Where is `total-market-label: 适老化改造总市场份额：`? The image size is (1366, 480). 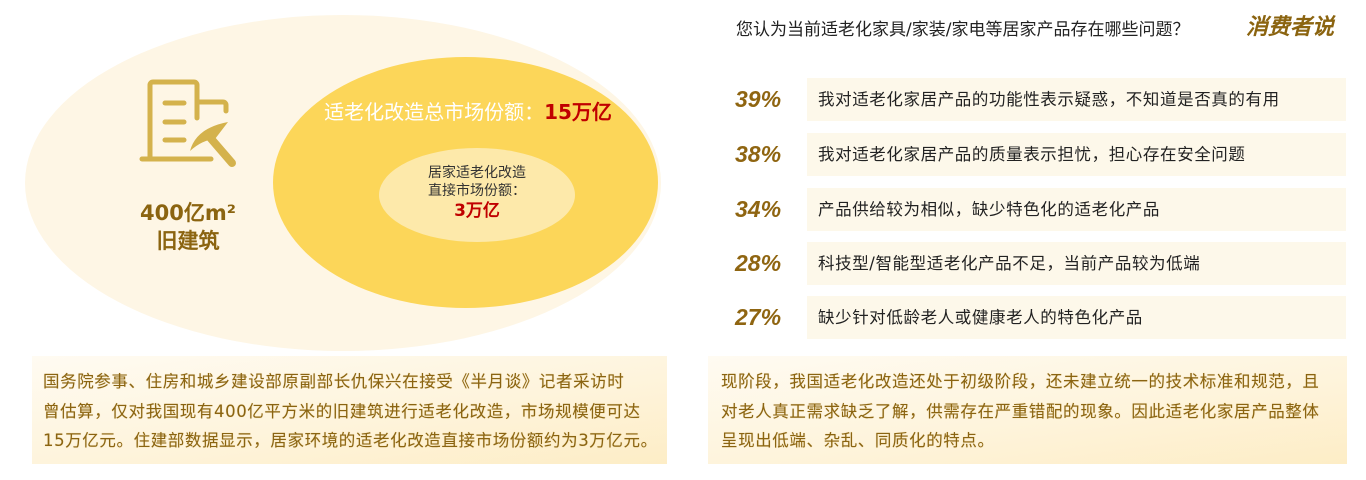 total-market-label: 适老化改造总市场份额： is located at coordinates (434, 112).